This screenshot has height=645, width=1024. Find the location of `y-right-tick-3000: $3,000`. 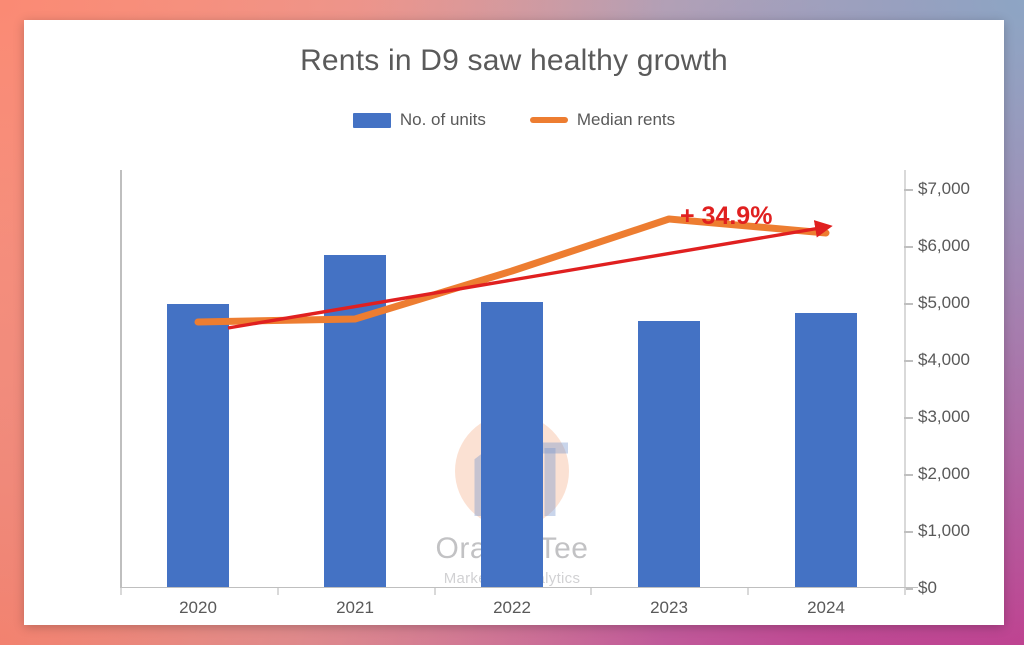

y-right-tick-3000: $3,000 is located at coordinates (944, 416).